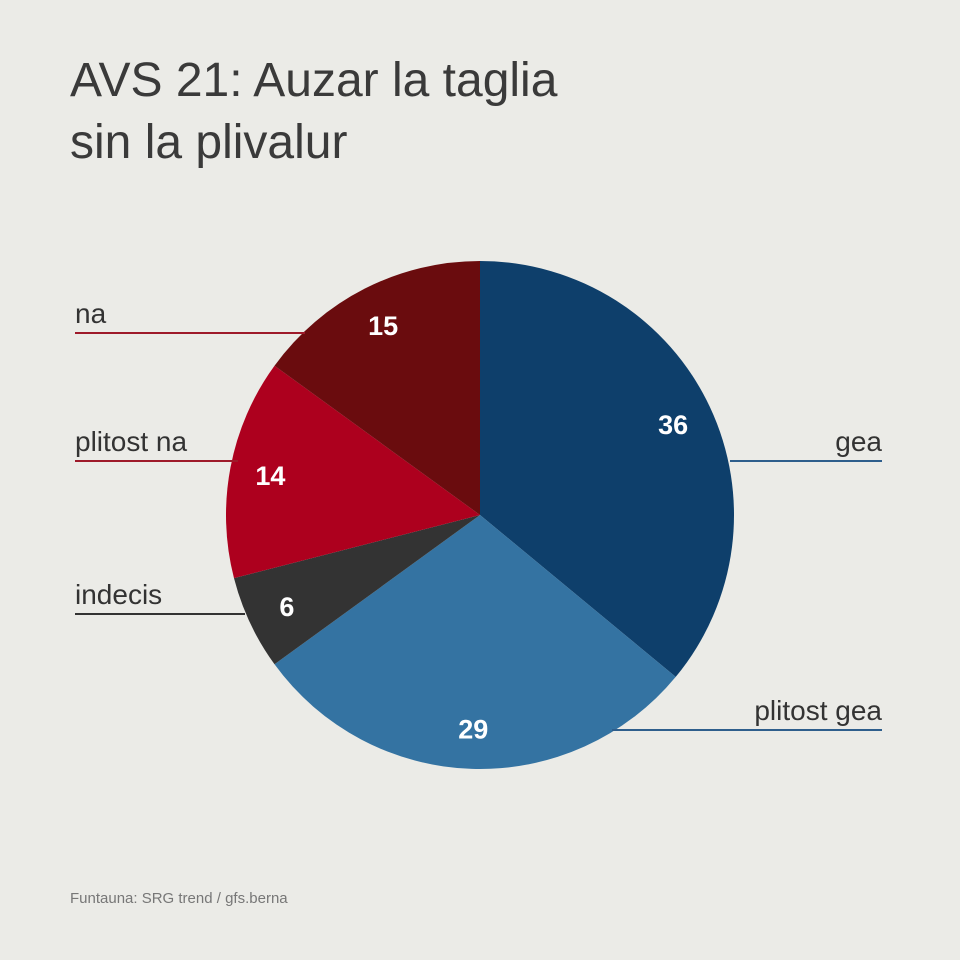 The image size is (960, 960). What do you see at coordinates (91, 313) in the screenshot?
I see `slice-label-na: na` at bounding box center [91, 313].